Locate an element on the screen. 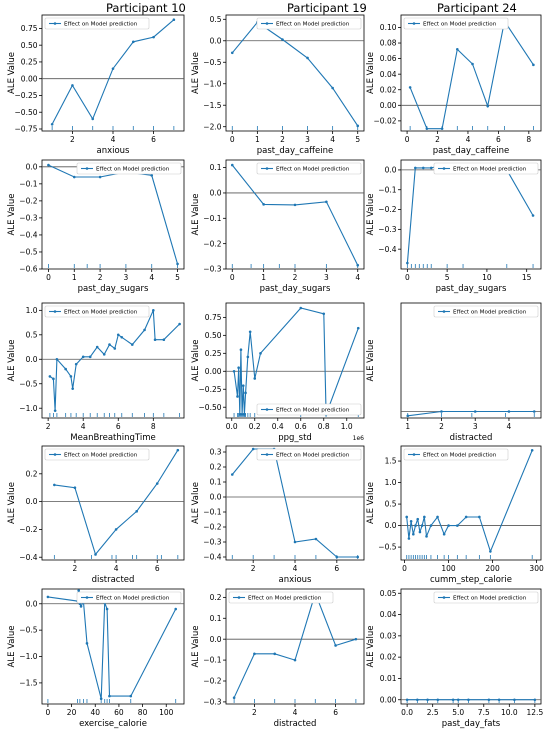  y-tick-label: −0.6 is located at coordinates (28, 269).